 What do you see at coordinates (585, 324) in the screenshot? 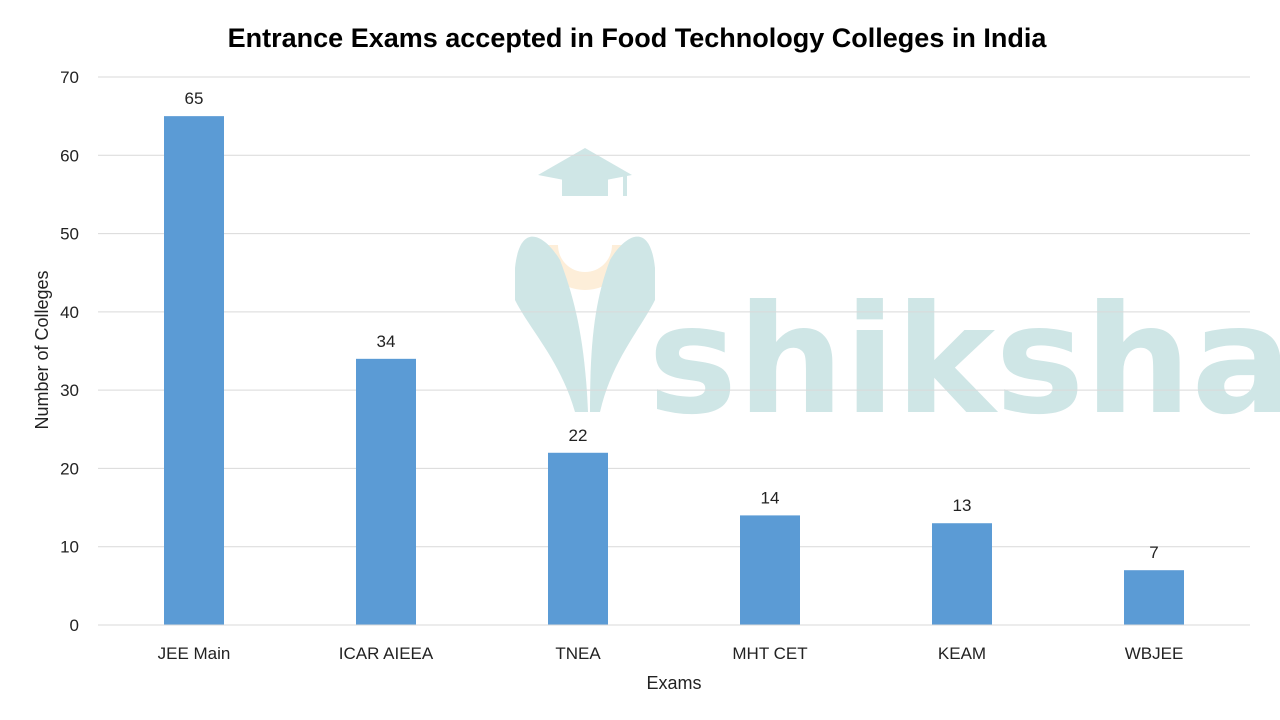
I see `shiksha-logo-emblem` at bounding box center [585, 324].